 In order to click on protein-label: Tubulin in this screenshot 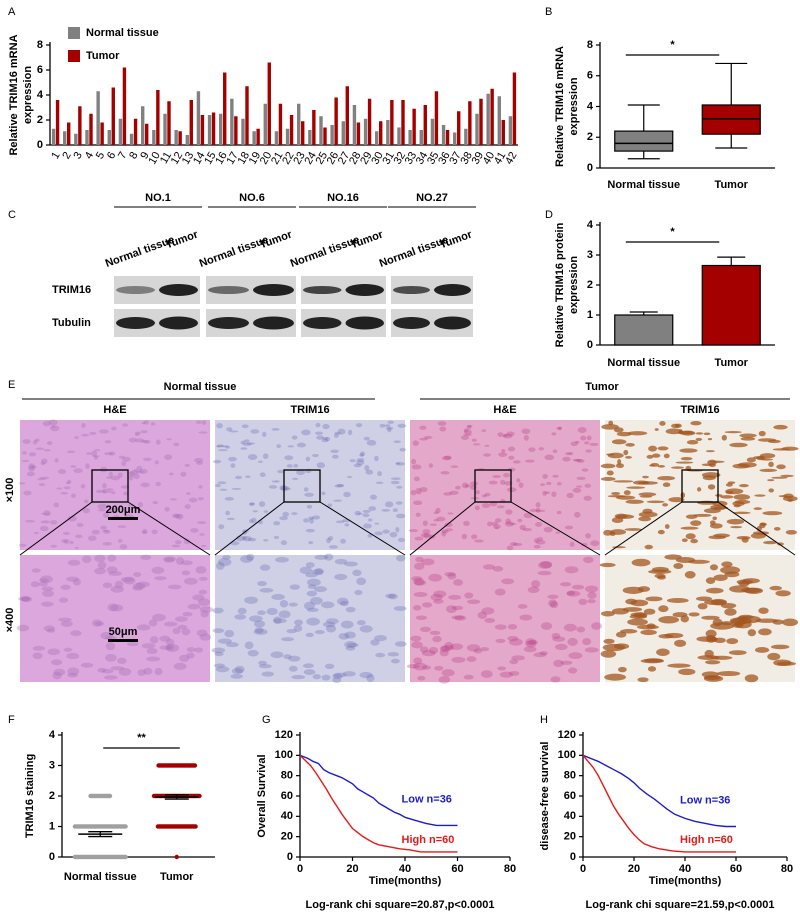, I will do `click(71, 323)`.